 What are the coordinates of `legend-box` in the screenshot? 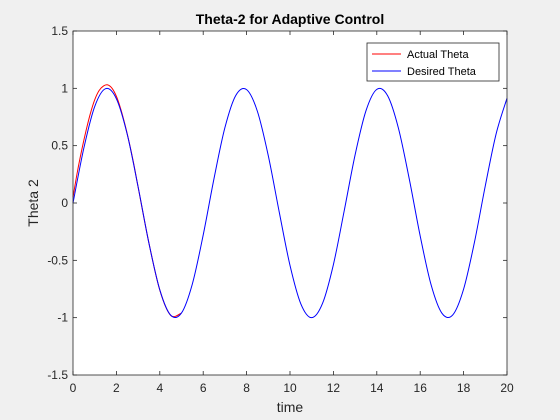 It's located at (433, 62).